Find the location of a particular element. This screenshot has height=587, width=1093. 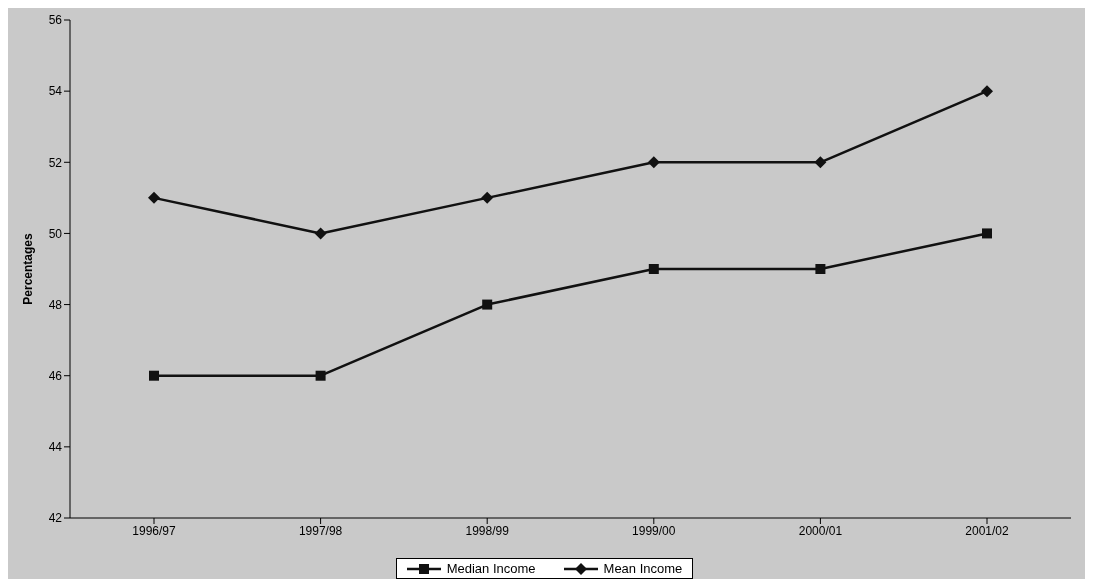

y-tick-label: 46 is located at coordinates (55, 375).